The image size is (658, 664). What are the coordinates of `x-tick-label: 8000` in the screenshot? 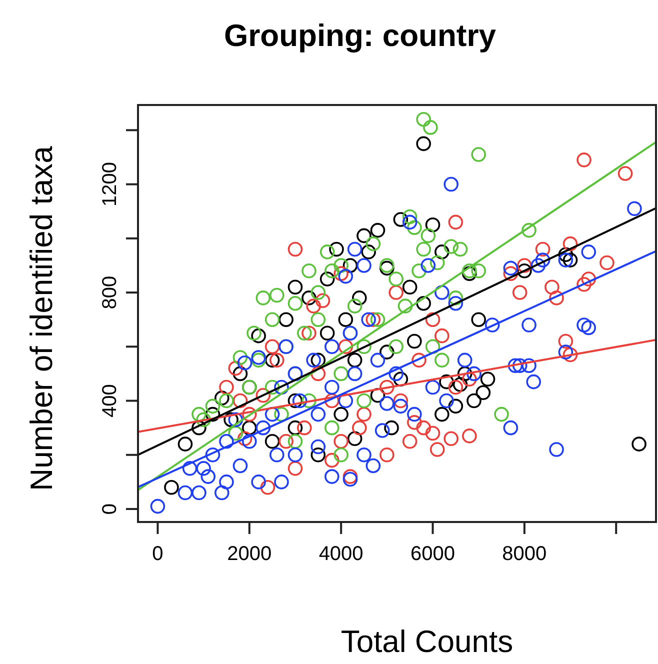 It's located at (524, 554).